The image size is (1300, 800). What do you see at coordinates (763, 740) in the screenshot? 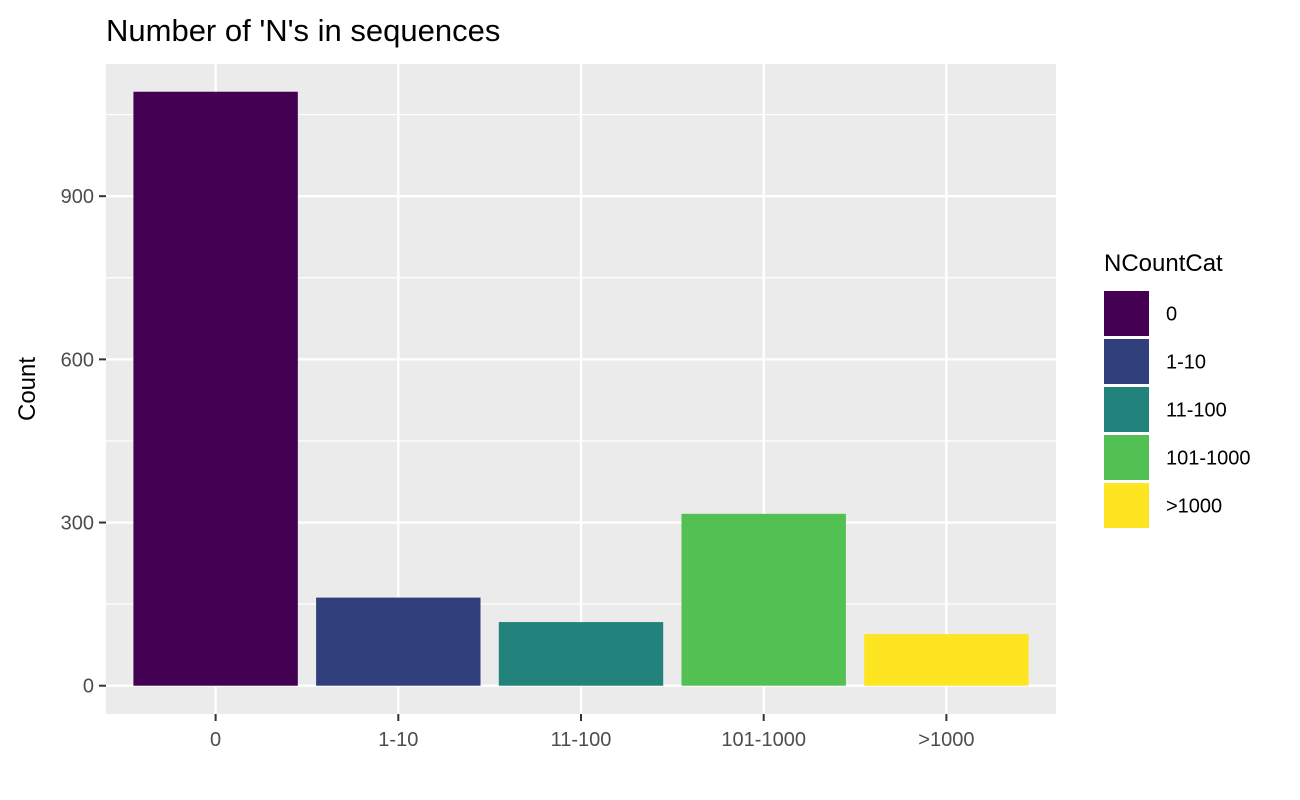
I see `x-tick-label: 101-1000` at bounding box center [763, 740].